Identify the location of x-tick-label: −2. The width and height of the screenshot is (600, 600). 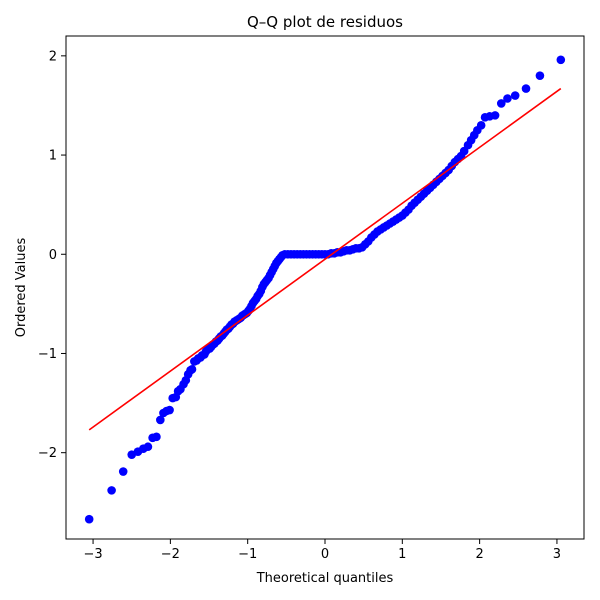
(170, 554).